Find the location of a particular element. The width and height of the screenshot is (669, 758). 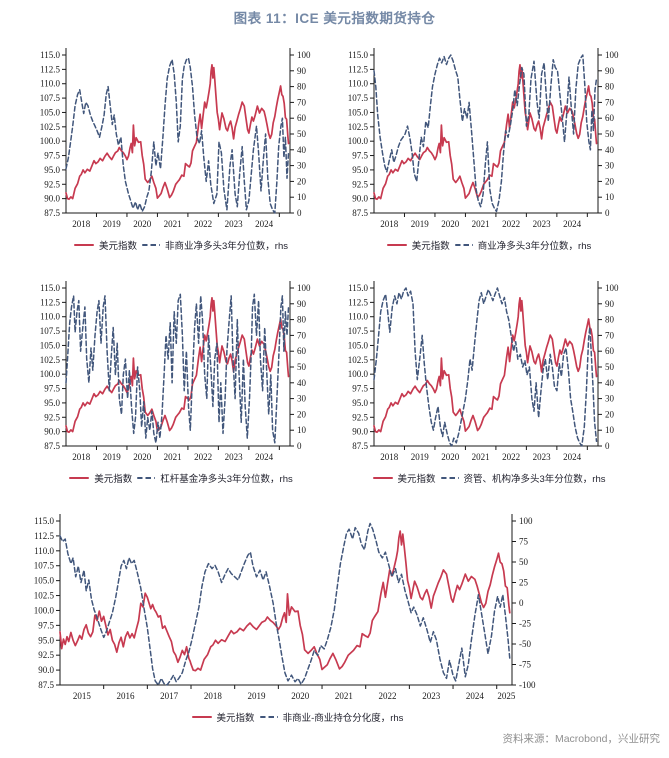

svg-text: 2021 is located at coordinates (173, 457).